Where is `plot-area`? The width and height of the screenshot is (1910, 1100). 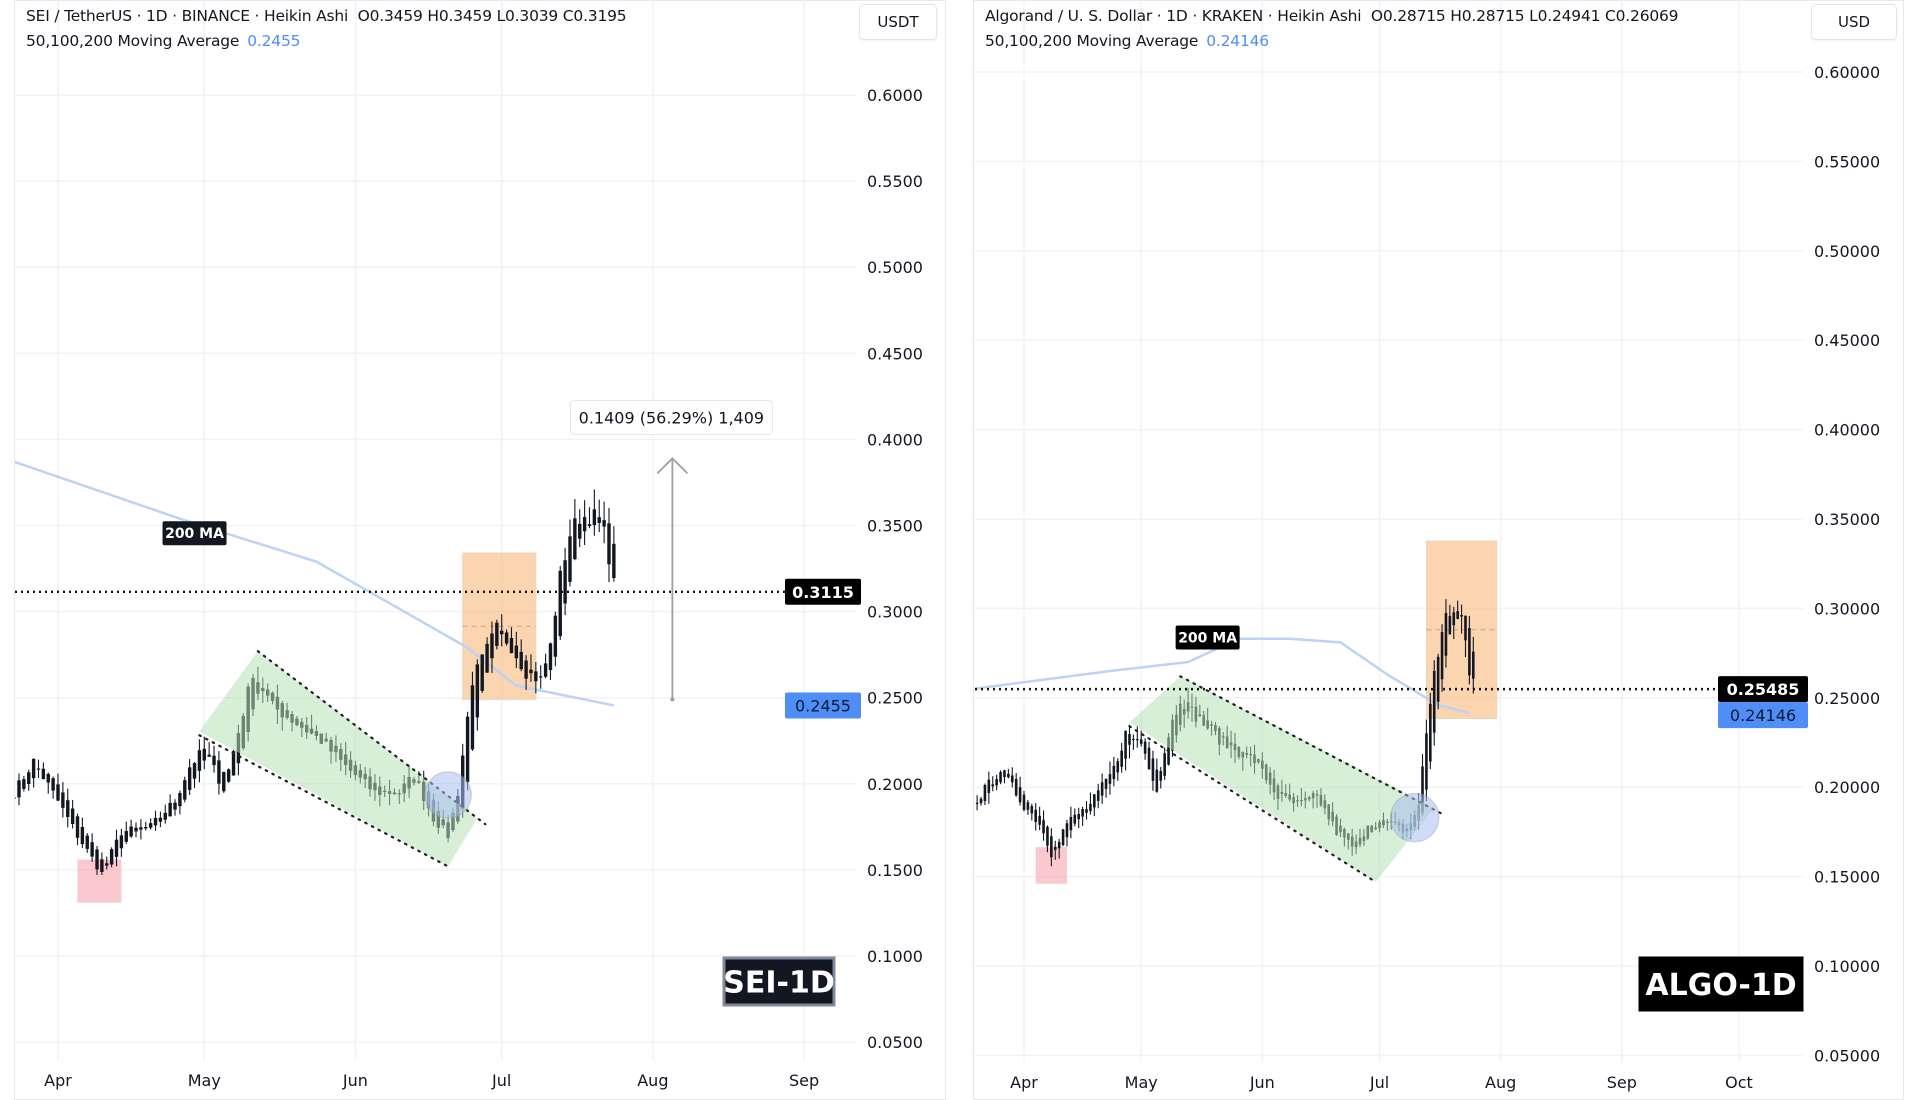
plot-area is located at coordinates (1235, 712).